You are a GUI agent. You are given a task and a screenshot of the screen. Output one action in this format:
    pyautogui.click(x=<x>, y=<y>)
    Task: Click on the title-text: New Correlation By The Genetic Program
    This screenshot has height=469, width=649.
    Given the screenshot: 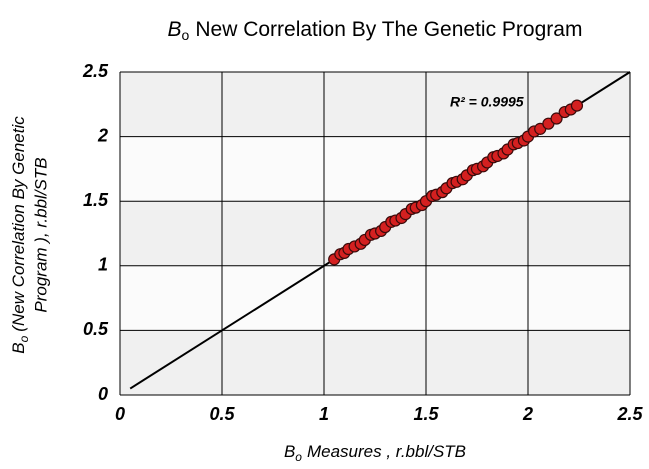 What is the action you would take?
    pyautogui.click(x=388, y=29)
    